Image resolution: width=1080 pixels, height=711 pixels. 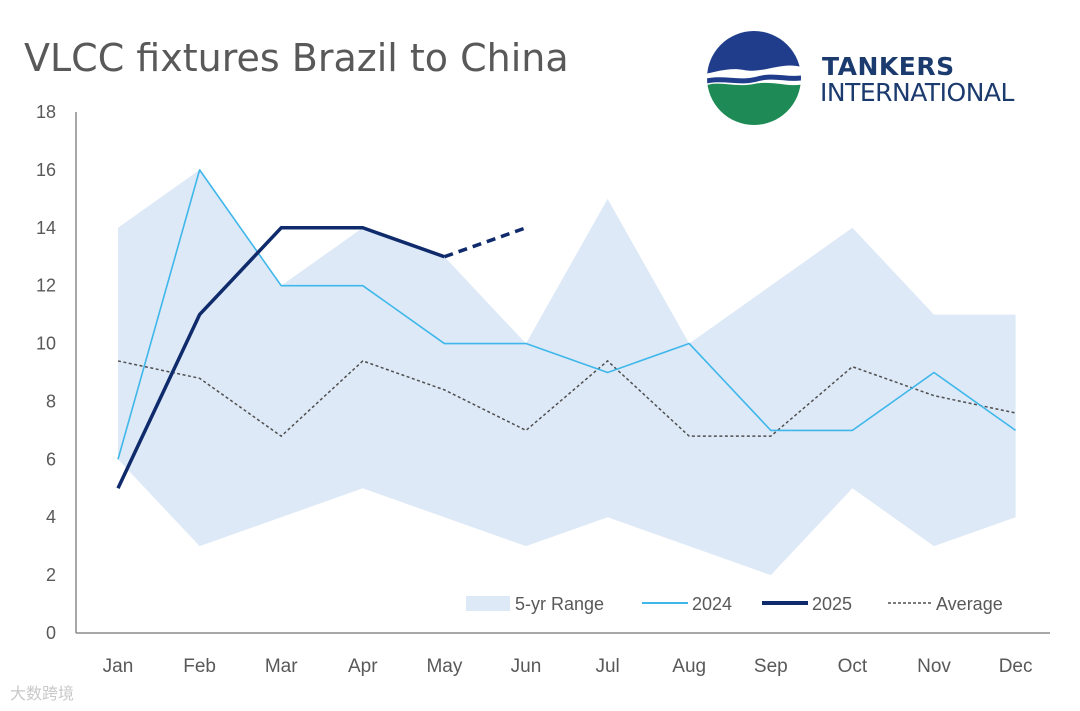 I want to click on x-tick-label: Jan, so click(x=118, y=666).